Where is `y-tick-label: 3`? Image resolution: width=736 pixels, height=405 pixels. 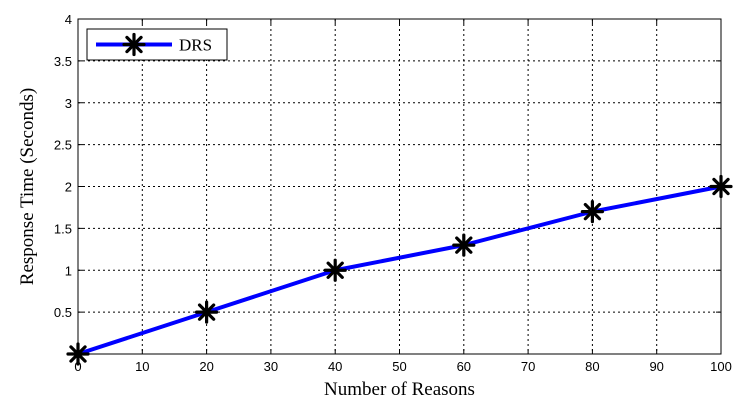
y-tick-label: 3 is located at coordinates (68, 103).